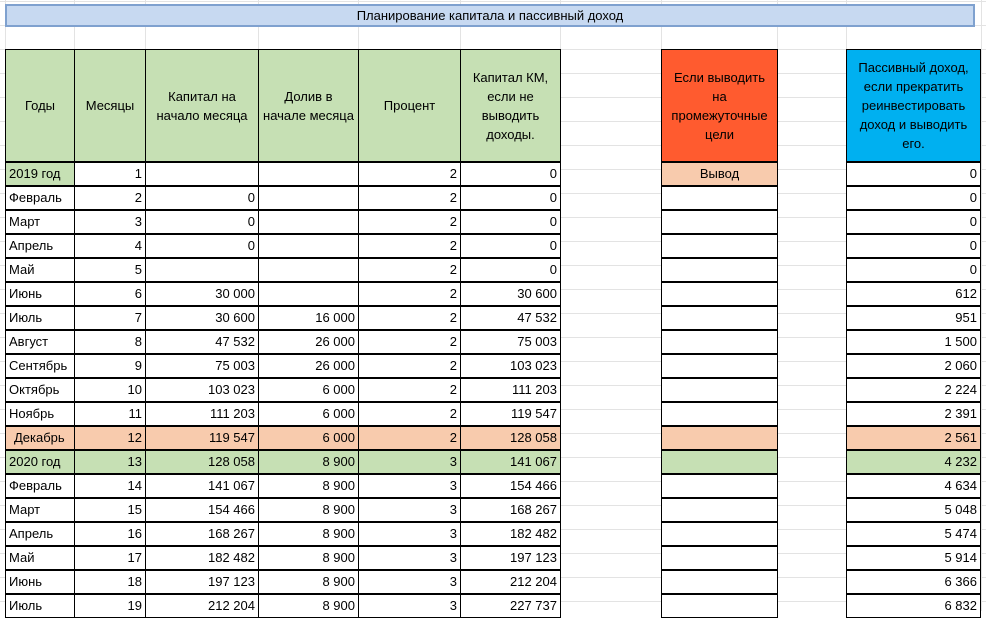 The width and height of the screenshot is (986, 618). What do you see at coordinates (913, 294) in the screenshot?
I see `cell-passive-income: 612` at bounding box center [913, 294].